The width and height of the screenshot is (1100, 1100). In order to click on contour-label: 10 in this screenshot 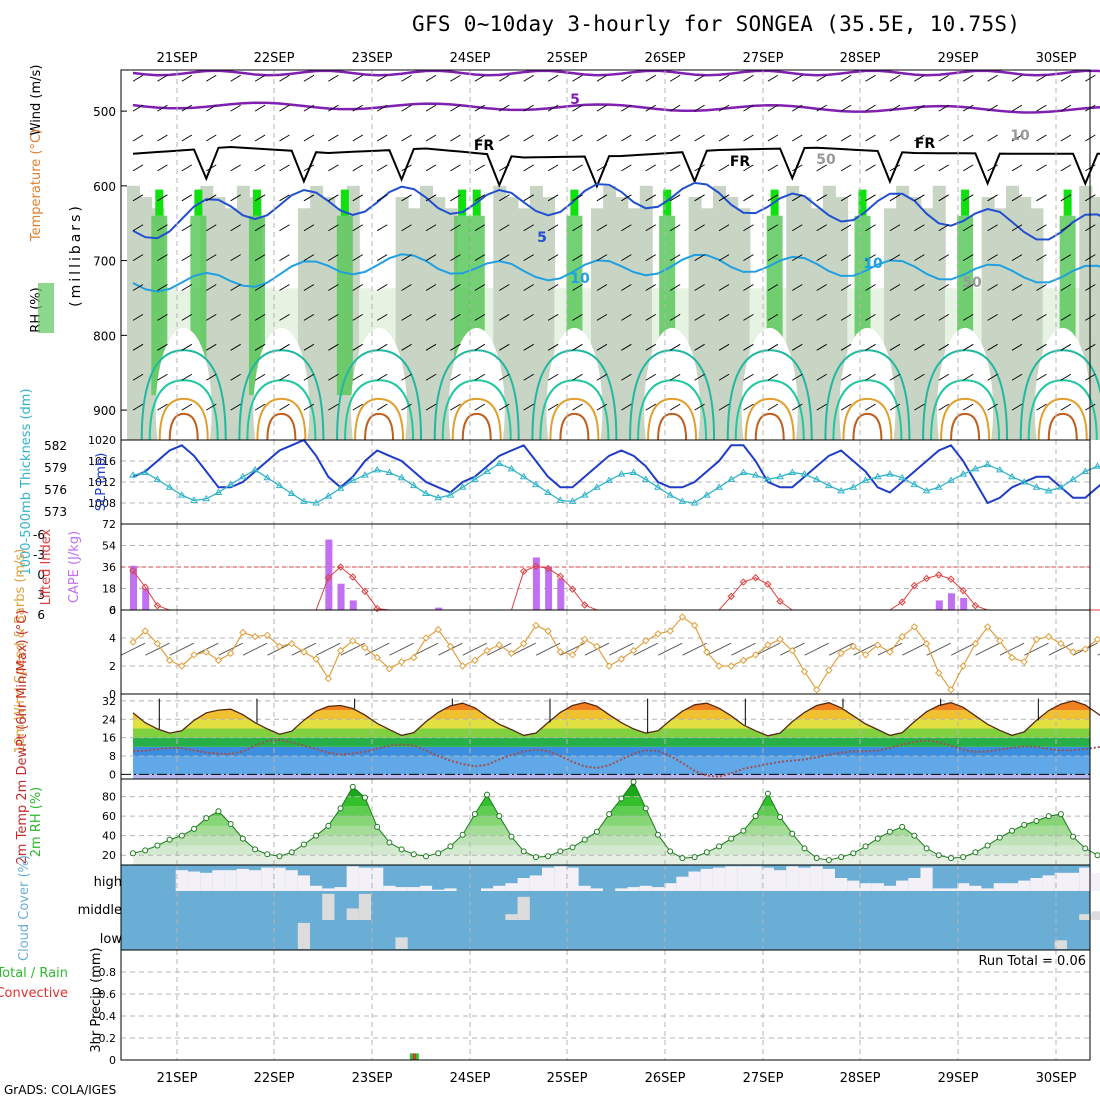, I will do `click(580, 279)`.